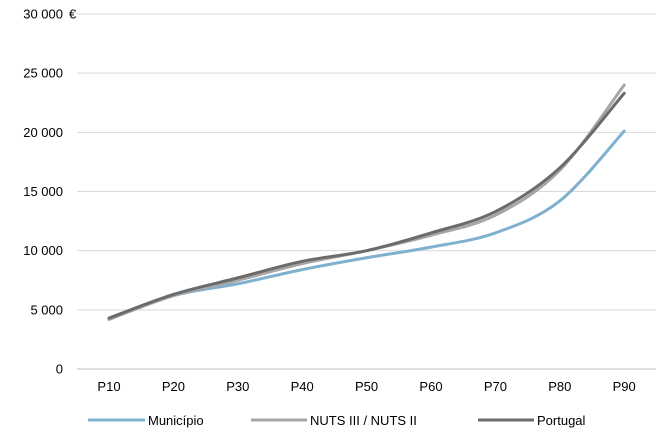 The height and width of the screenshot is (434, 656). What do you see at coordinates (559, 386) in the screenshot?
I see `x-tick-label: P80` at bounding box center [559, 386].